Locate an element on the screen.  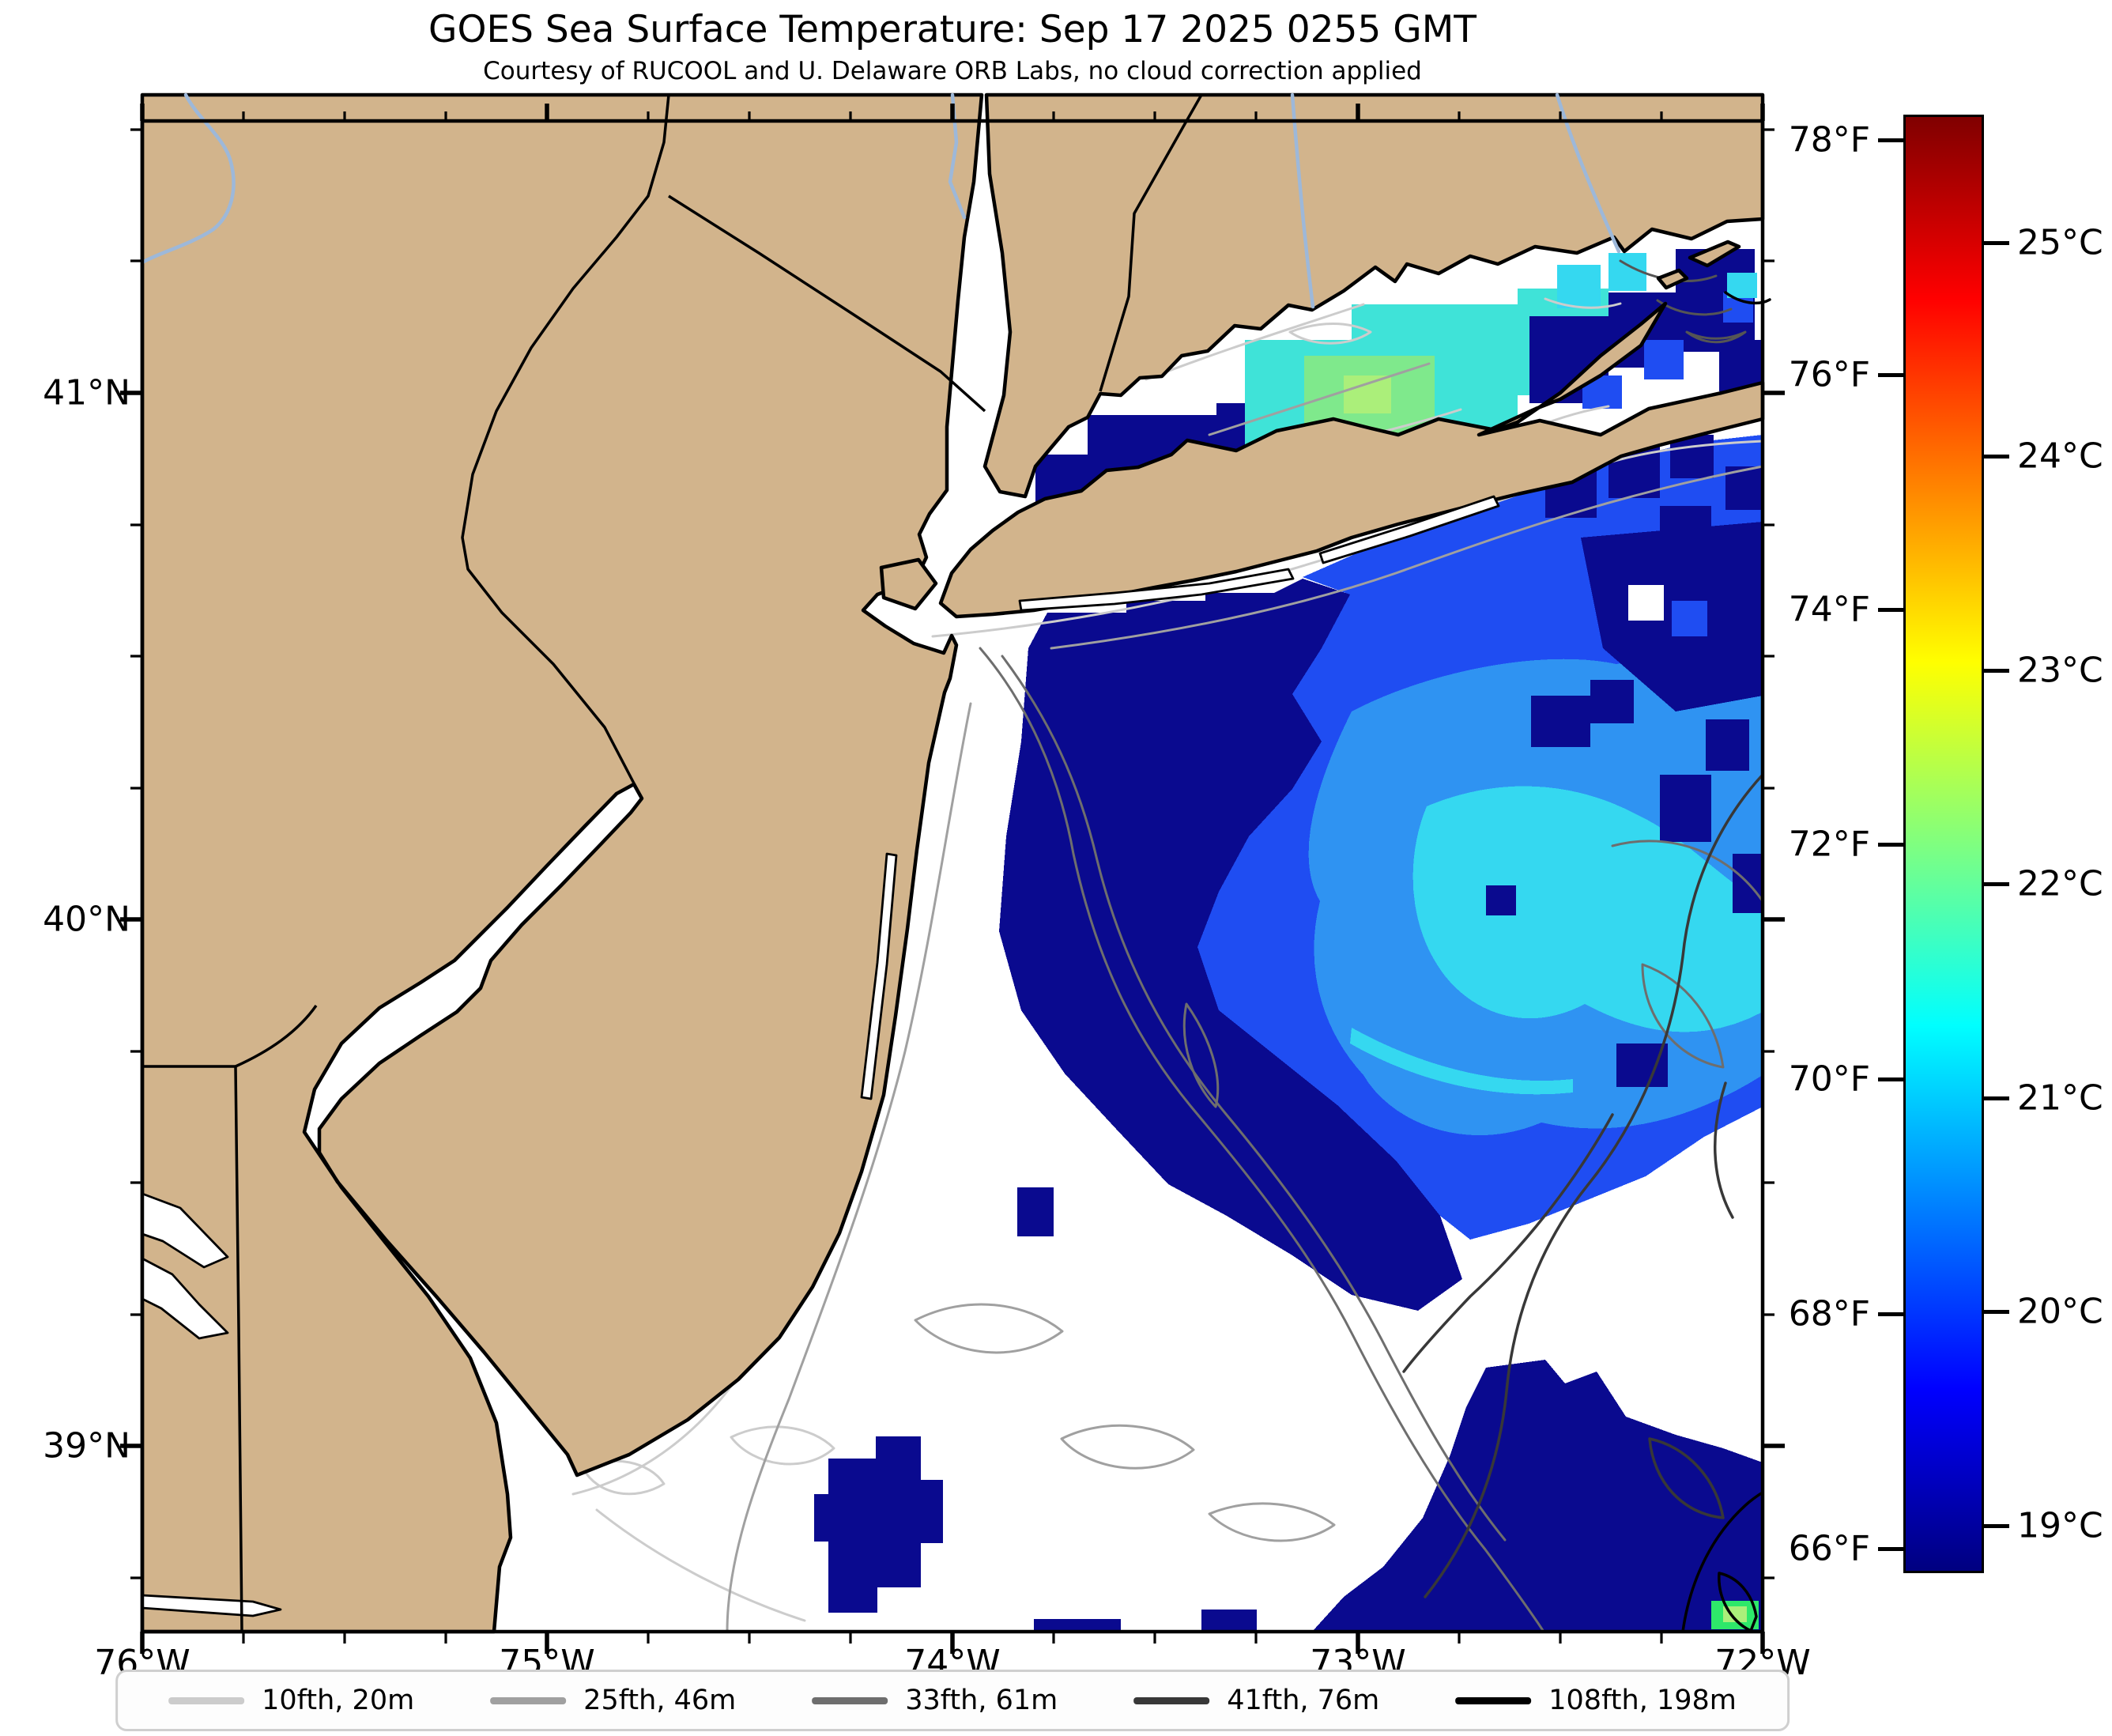
legend-line-25fth-icon is located at coordinates (528, 1700).